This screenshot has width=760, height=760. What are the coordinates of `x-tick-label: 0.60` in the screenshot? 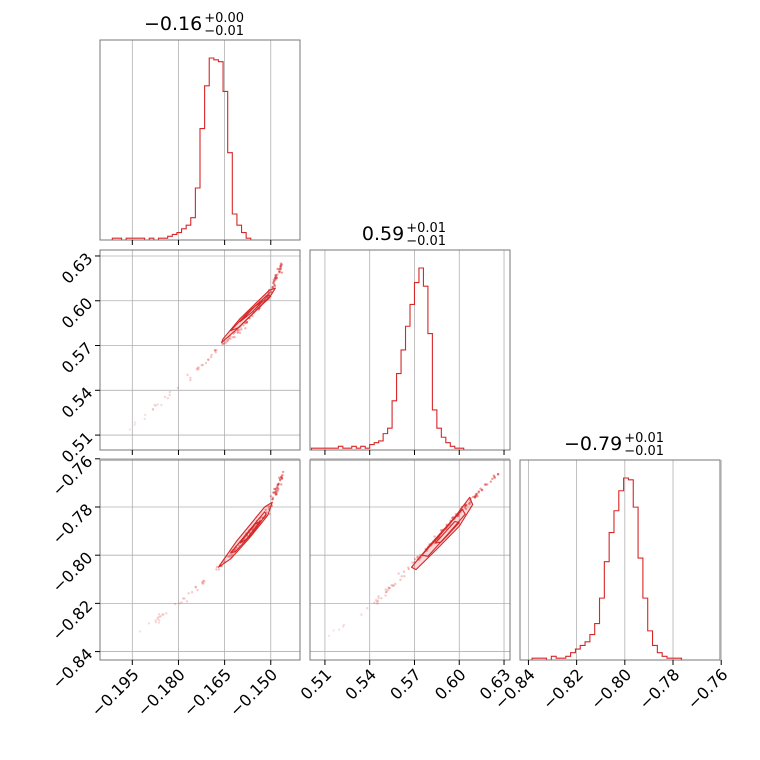 It's located at (450, 684).